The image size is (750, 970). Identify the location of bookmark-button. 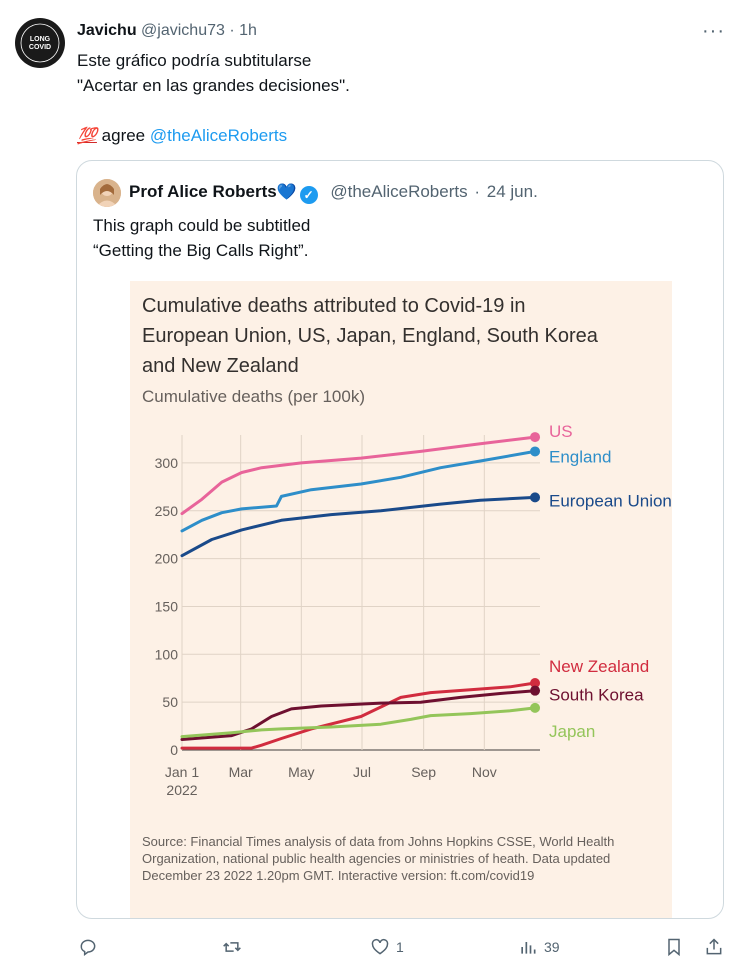
(674, 947).